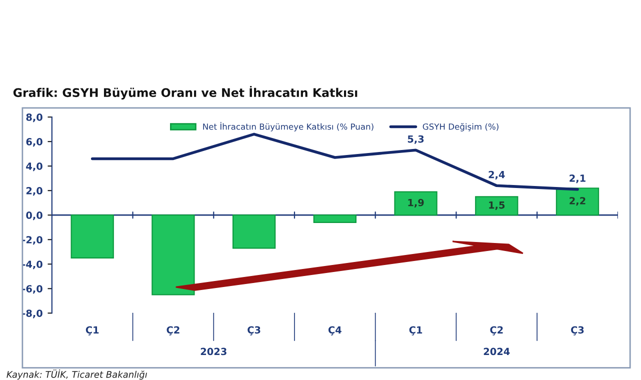 The height and width of the screenshot is (380, 641). Describe the element at coordinates (32, 265) in the screenshot. I see `y-tick-label: -4,0` at that location.